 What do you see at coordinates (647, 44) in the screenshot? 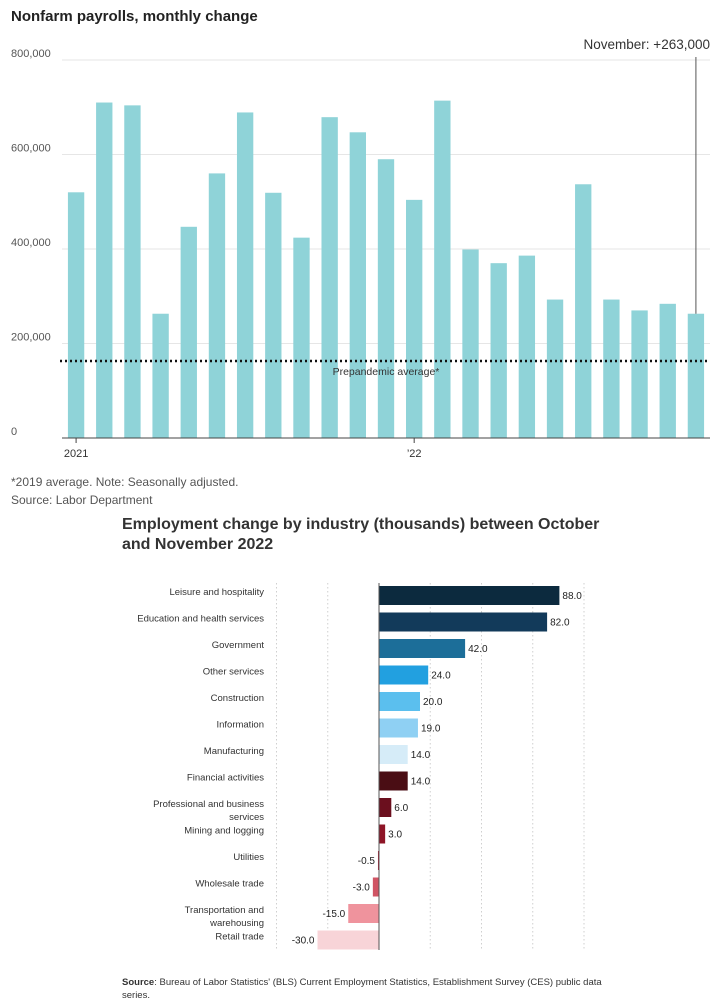
I see `annotation-label: November: +263,000` at bounding box center [647, 44].